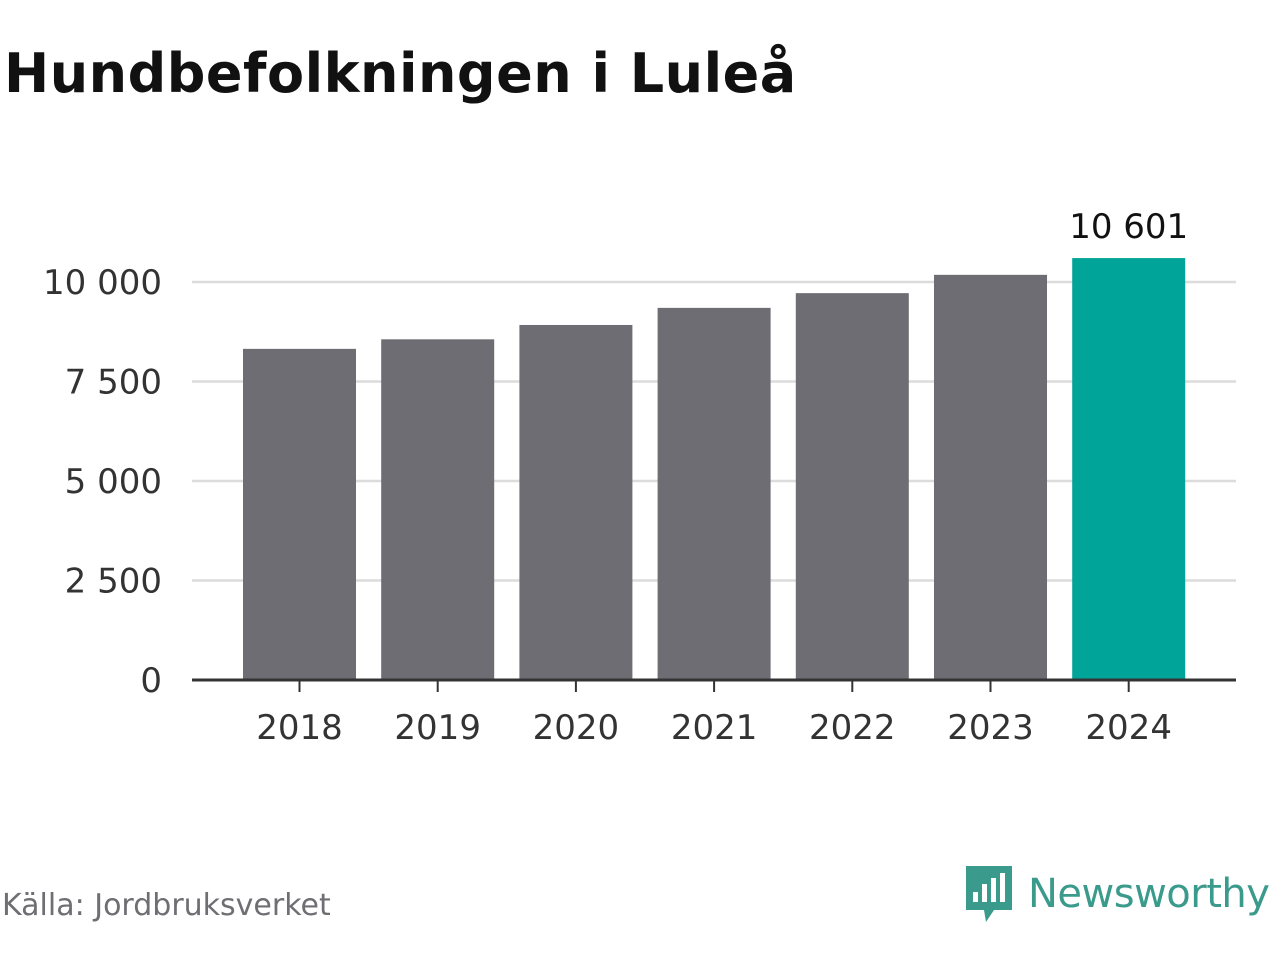  Describe the element at coordinates (102, 283) in the screenshot. I see `y-tick-label: 10 000` at that location.